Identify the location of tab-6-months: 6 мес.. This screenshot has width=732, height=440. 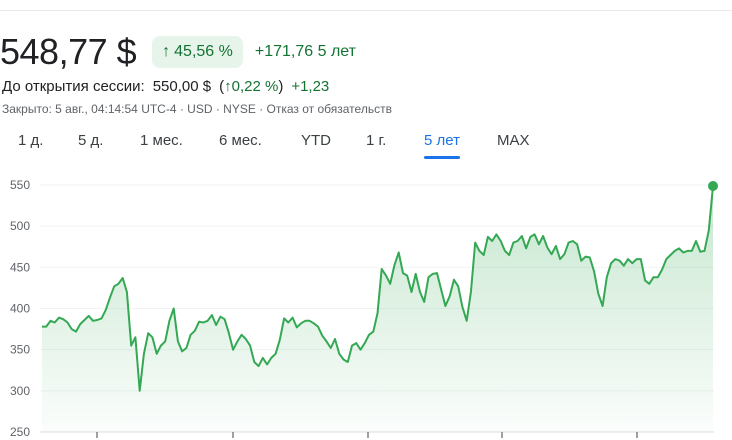
(240, 140).